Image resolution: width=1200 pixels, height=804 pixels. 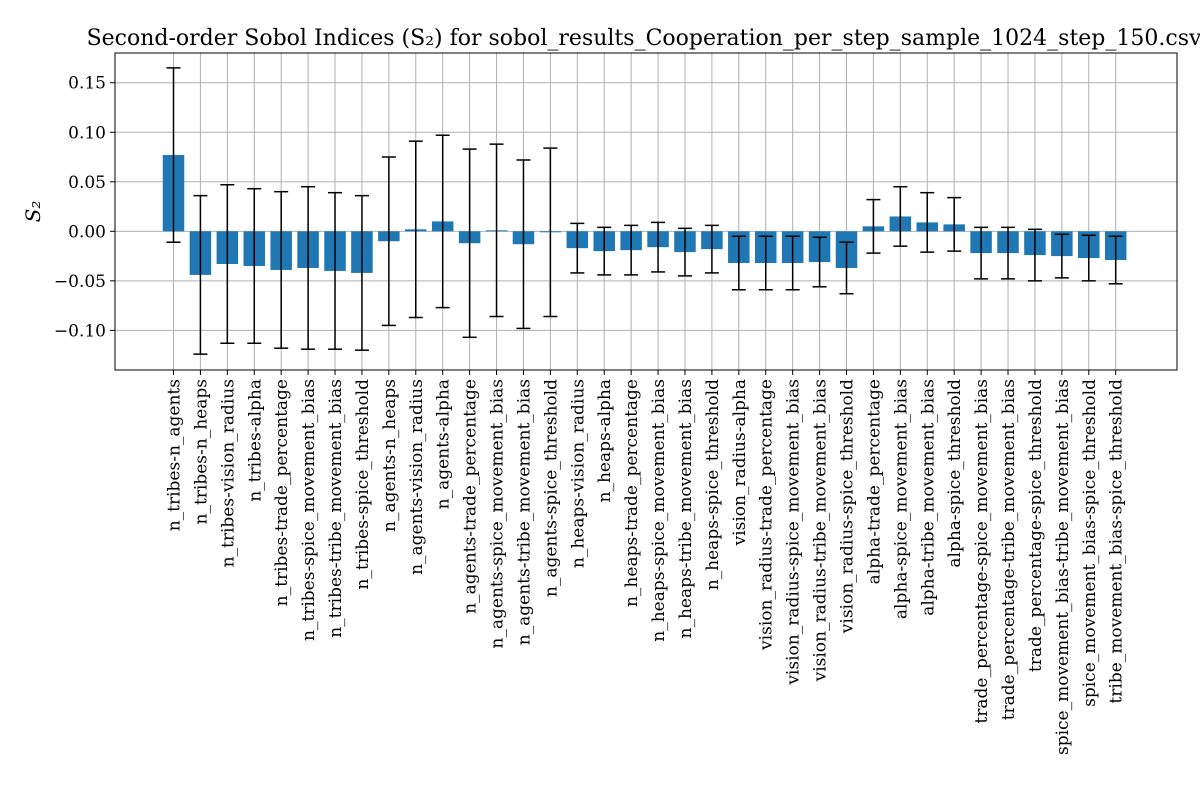 I want to click on x-tick-label: vision_radius-trade_percentage, so click(x=767, y=515).